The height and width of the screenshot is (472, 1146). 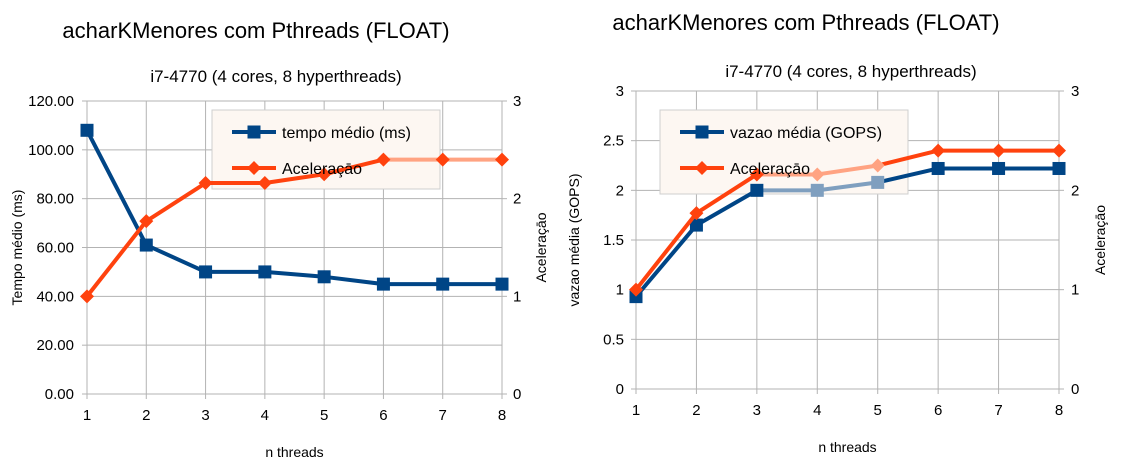 I want to click on y-tick-label: 0, so click(x=620, y=389).